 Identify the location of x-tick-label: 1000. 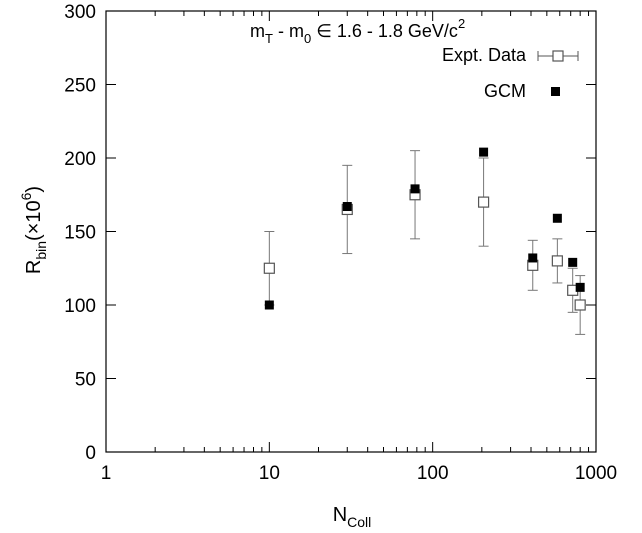
(596, 473).